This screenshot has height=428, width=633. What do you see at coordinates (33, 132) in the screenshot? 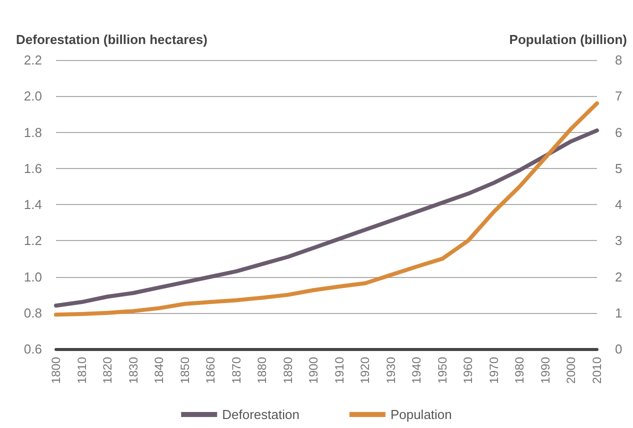
I see `y-tick-label: 1.8` at bounding box center [33, 132].